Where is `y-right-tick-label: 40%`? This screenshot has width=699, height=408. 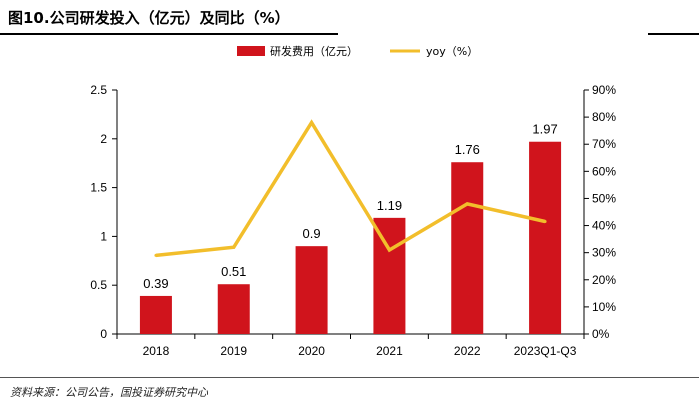
y-right-tick-label: 40% is located at coordinates (604, 226).